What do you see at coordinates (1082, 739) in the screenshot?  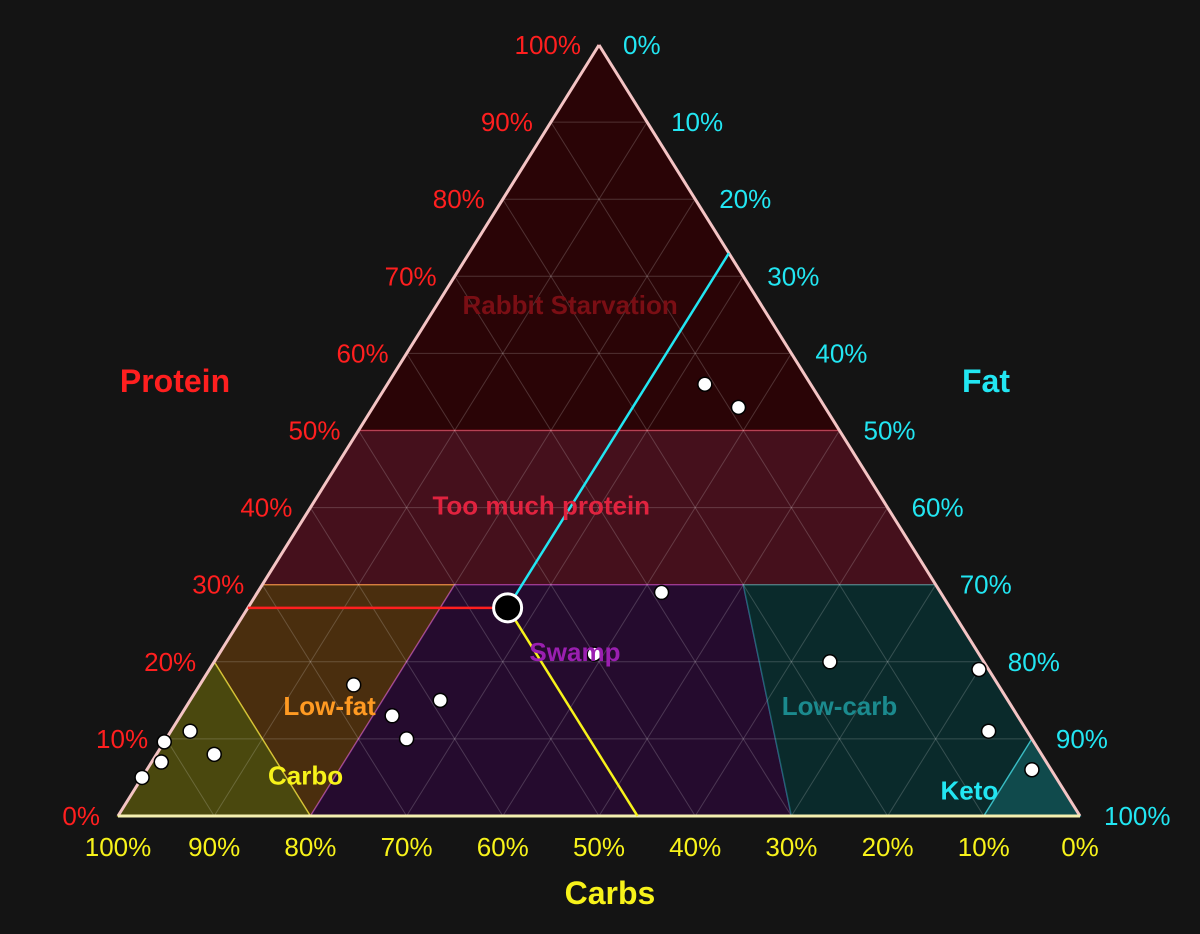 I see `fat-tick-label: 90%` at bounding box center [1082, 739].